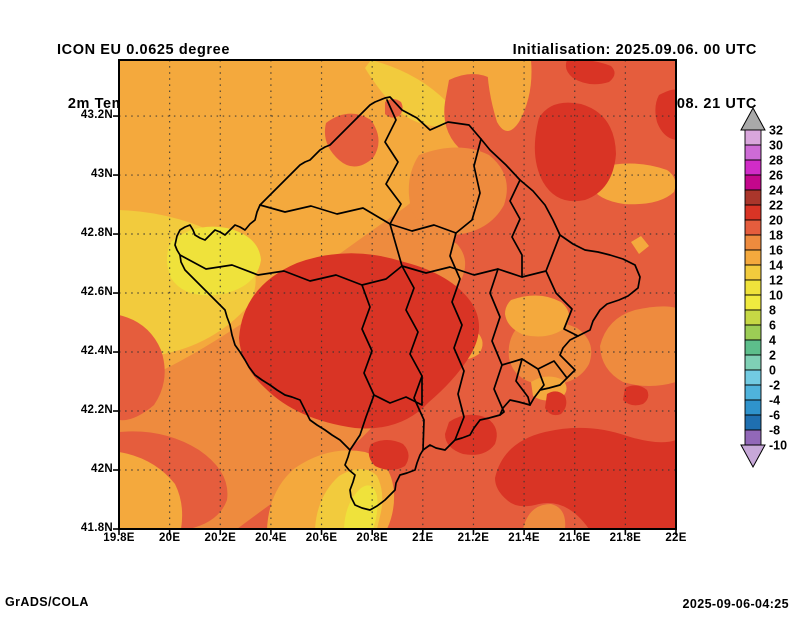  Describe the element at coordinates (372, 538) in the screenshot. I see `x-tick-label: 20.8E` at that location.